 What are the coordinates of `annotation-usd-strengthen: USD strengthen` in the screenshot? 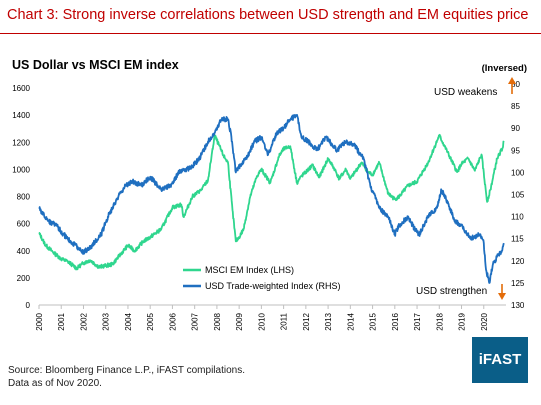 It's located at (451, 291).